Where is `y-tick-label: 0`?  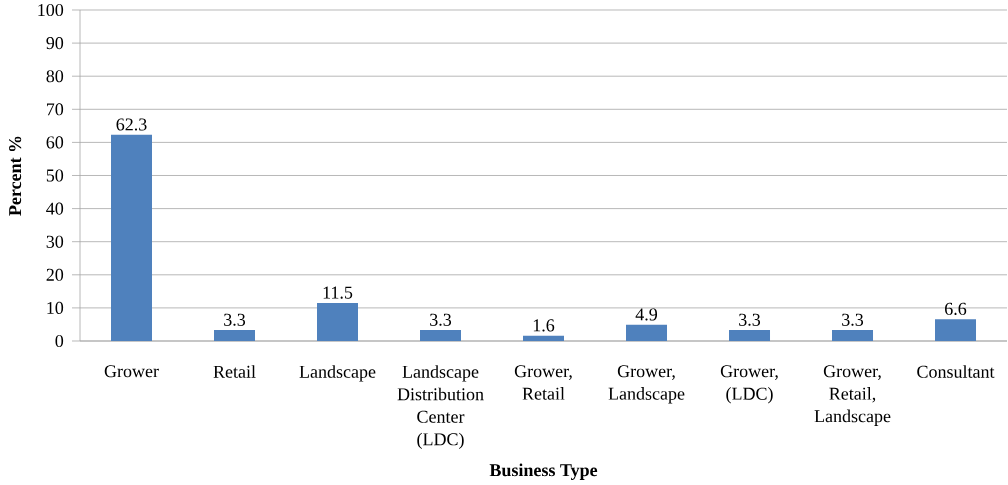
y-tick-label: 0 is located at coordinates (59, 341).